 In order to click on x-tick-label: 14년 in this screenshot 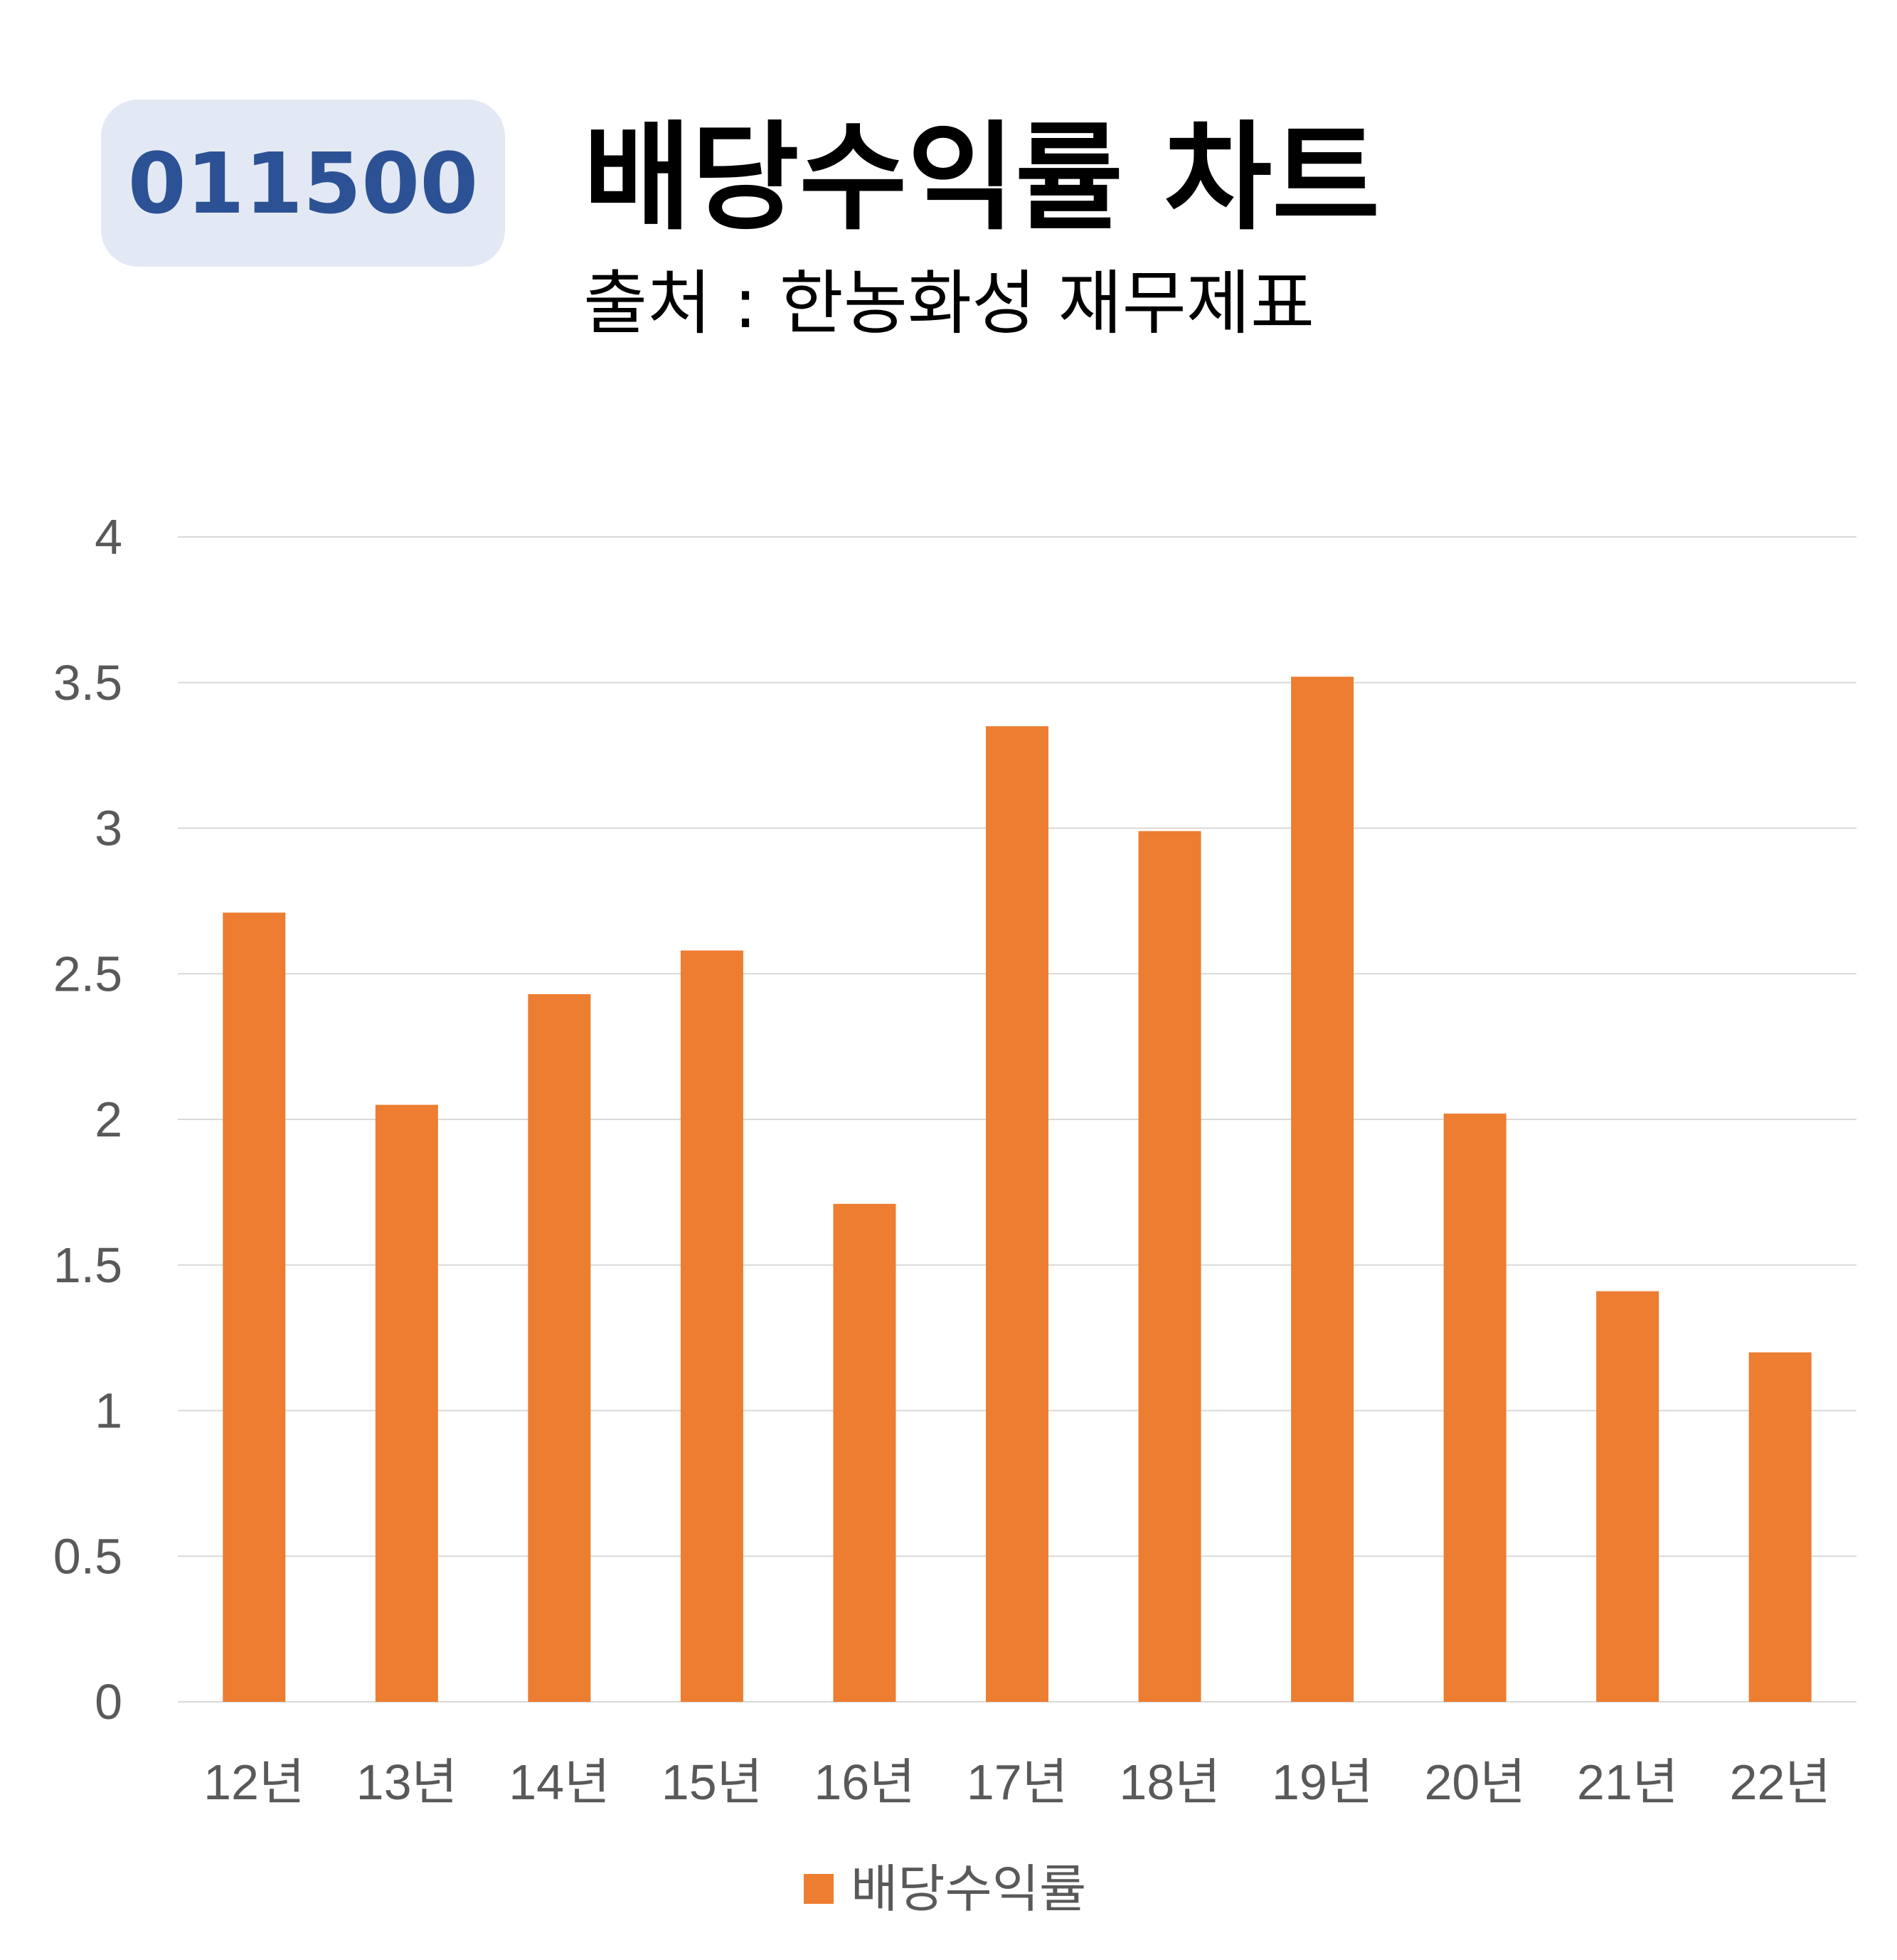, I will do `click(559, 1782)`.